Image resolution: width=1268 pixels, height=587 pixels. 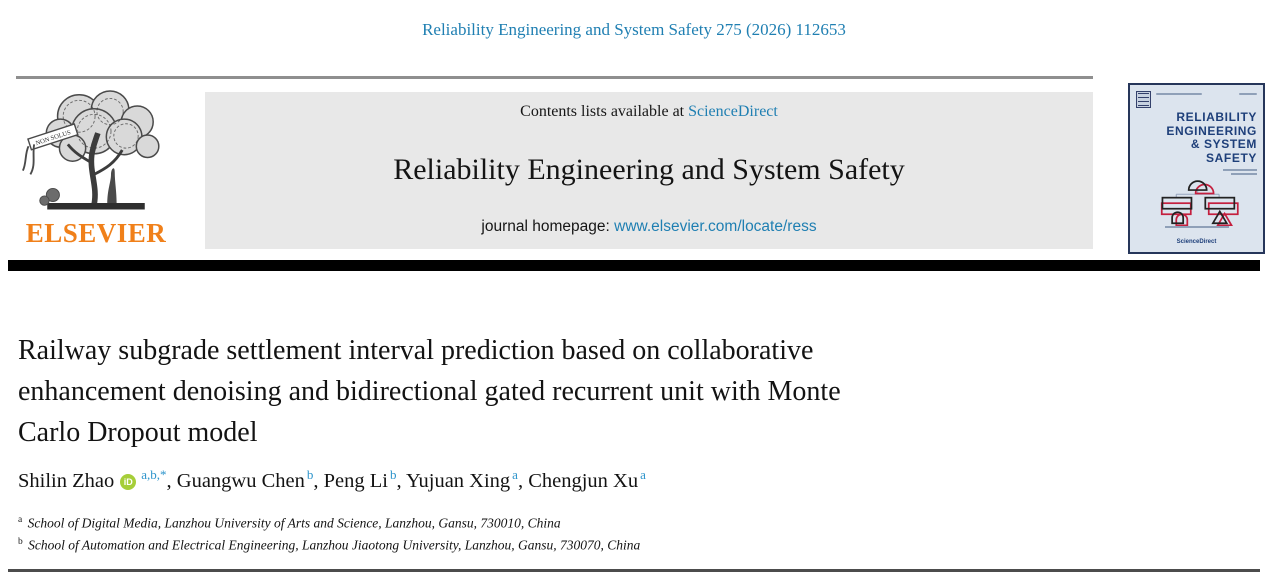 What do you see at coordinates (1143, 99) in the screenshot?
I see `cover-elsevier-emblem-icon` at bounding box center [1143, 99].